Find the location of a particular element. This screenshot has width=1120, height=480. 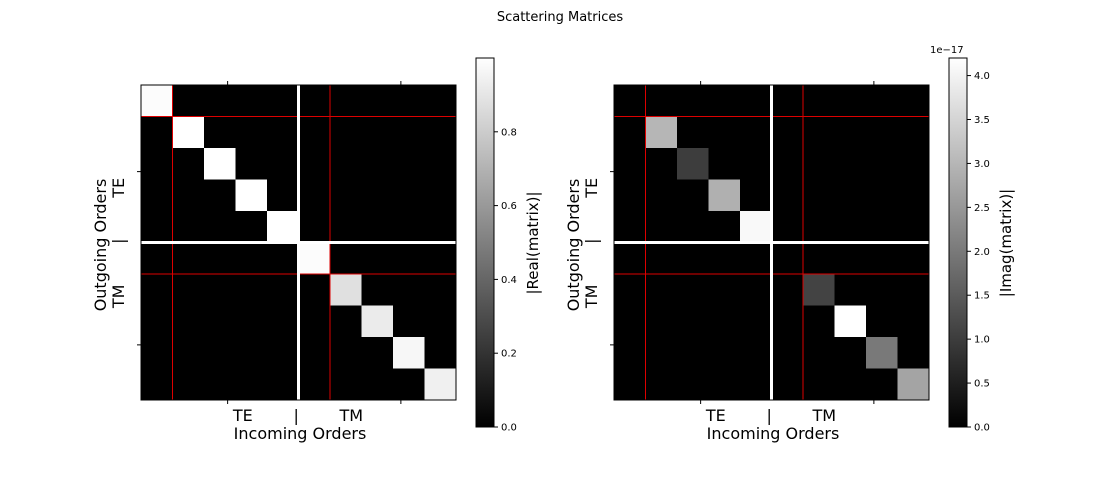

colorbar-tick-label: 0.6 is located at coordinates (509, 206).